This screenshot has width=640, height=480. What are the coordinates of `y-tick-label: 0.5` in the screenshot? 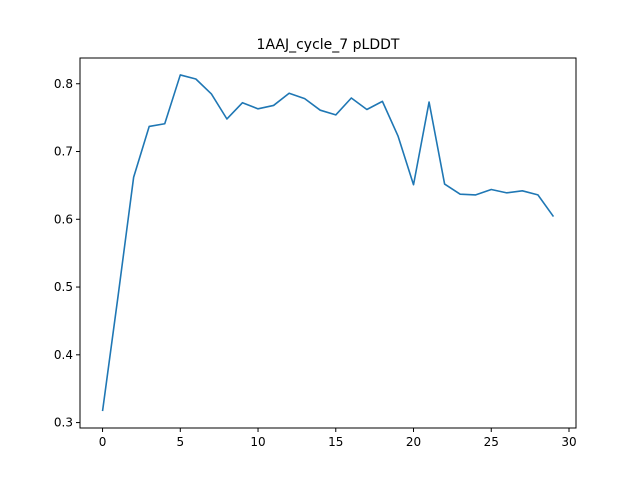 It's located at (63, 287).